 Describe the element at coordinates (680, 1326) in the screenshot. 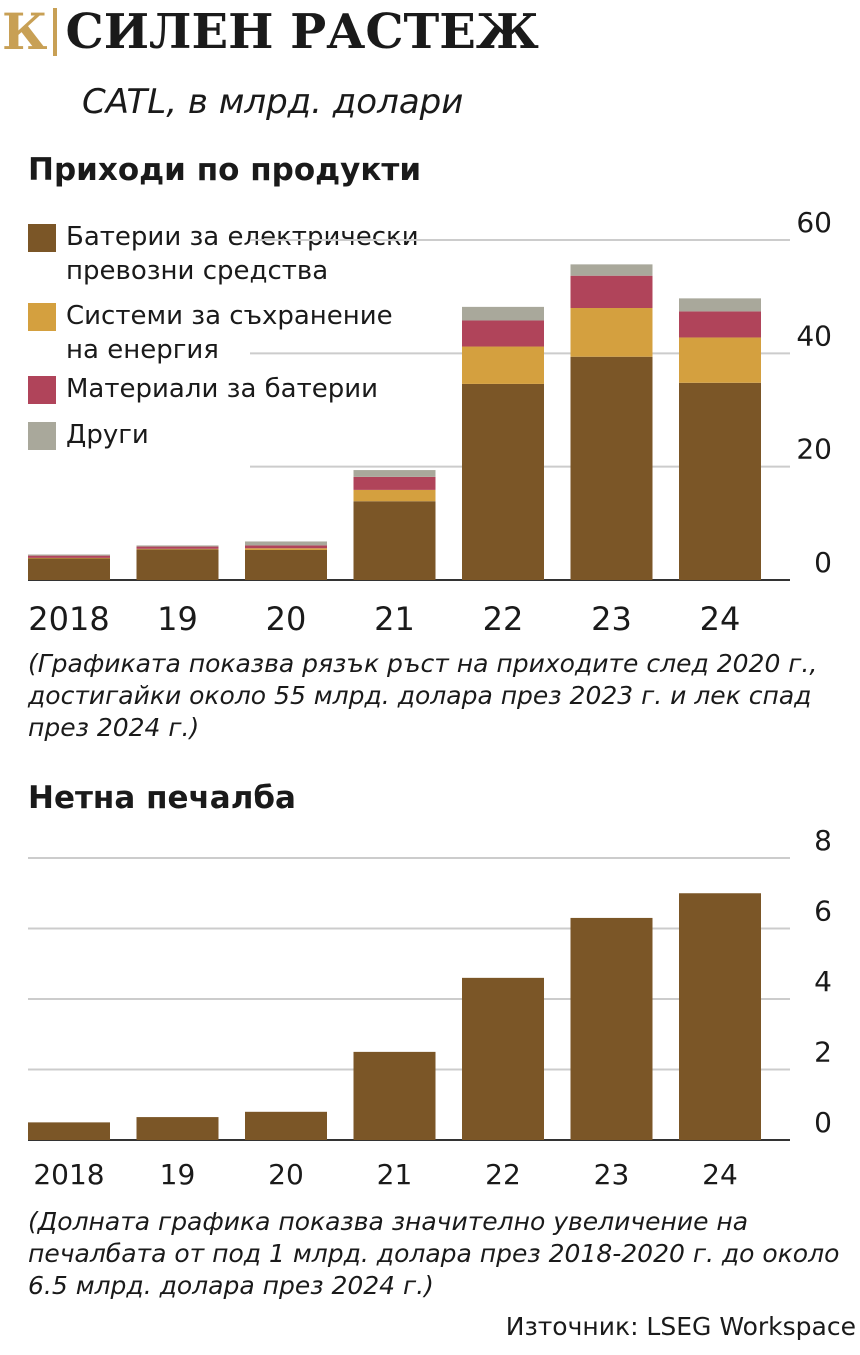

I see `source-credit: Източник: LSEG Workspace` at that location.